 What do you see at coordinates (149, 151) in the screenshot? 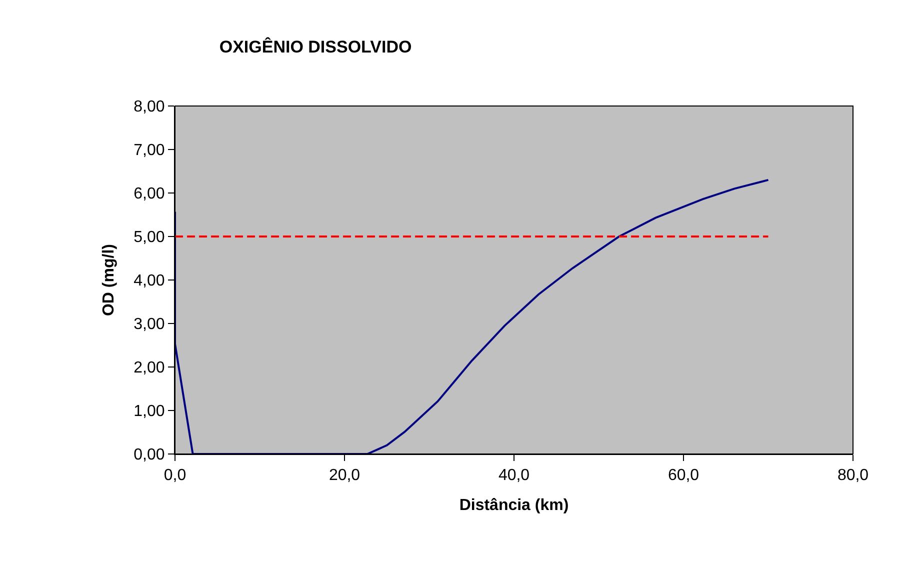
I see `y-tick-label: 7,00` at bounding box center [149, 151].